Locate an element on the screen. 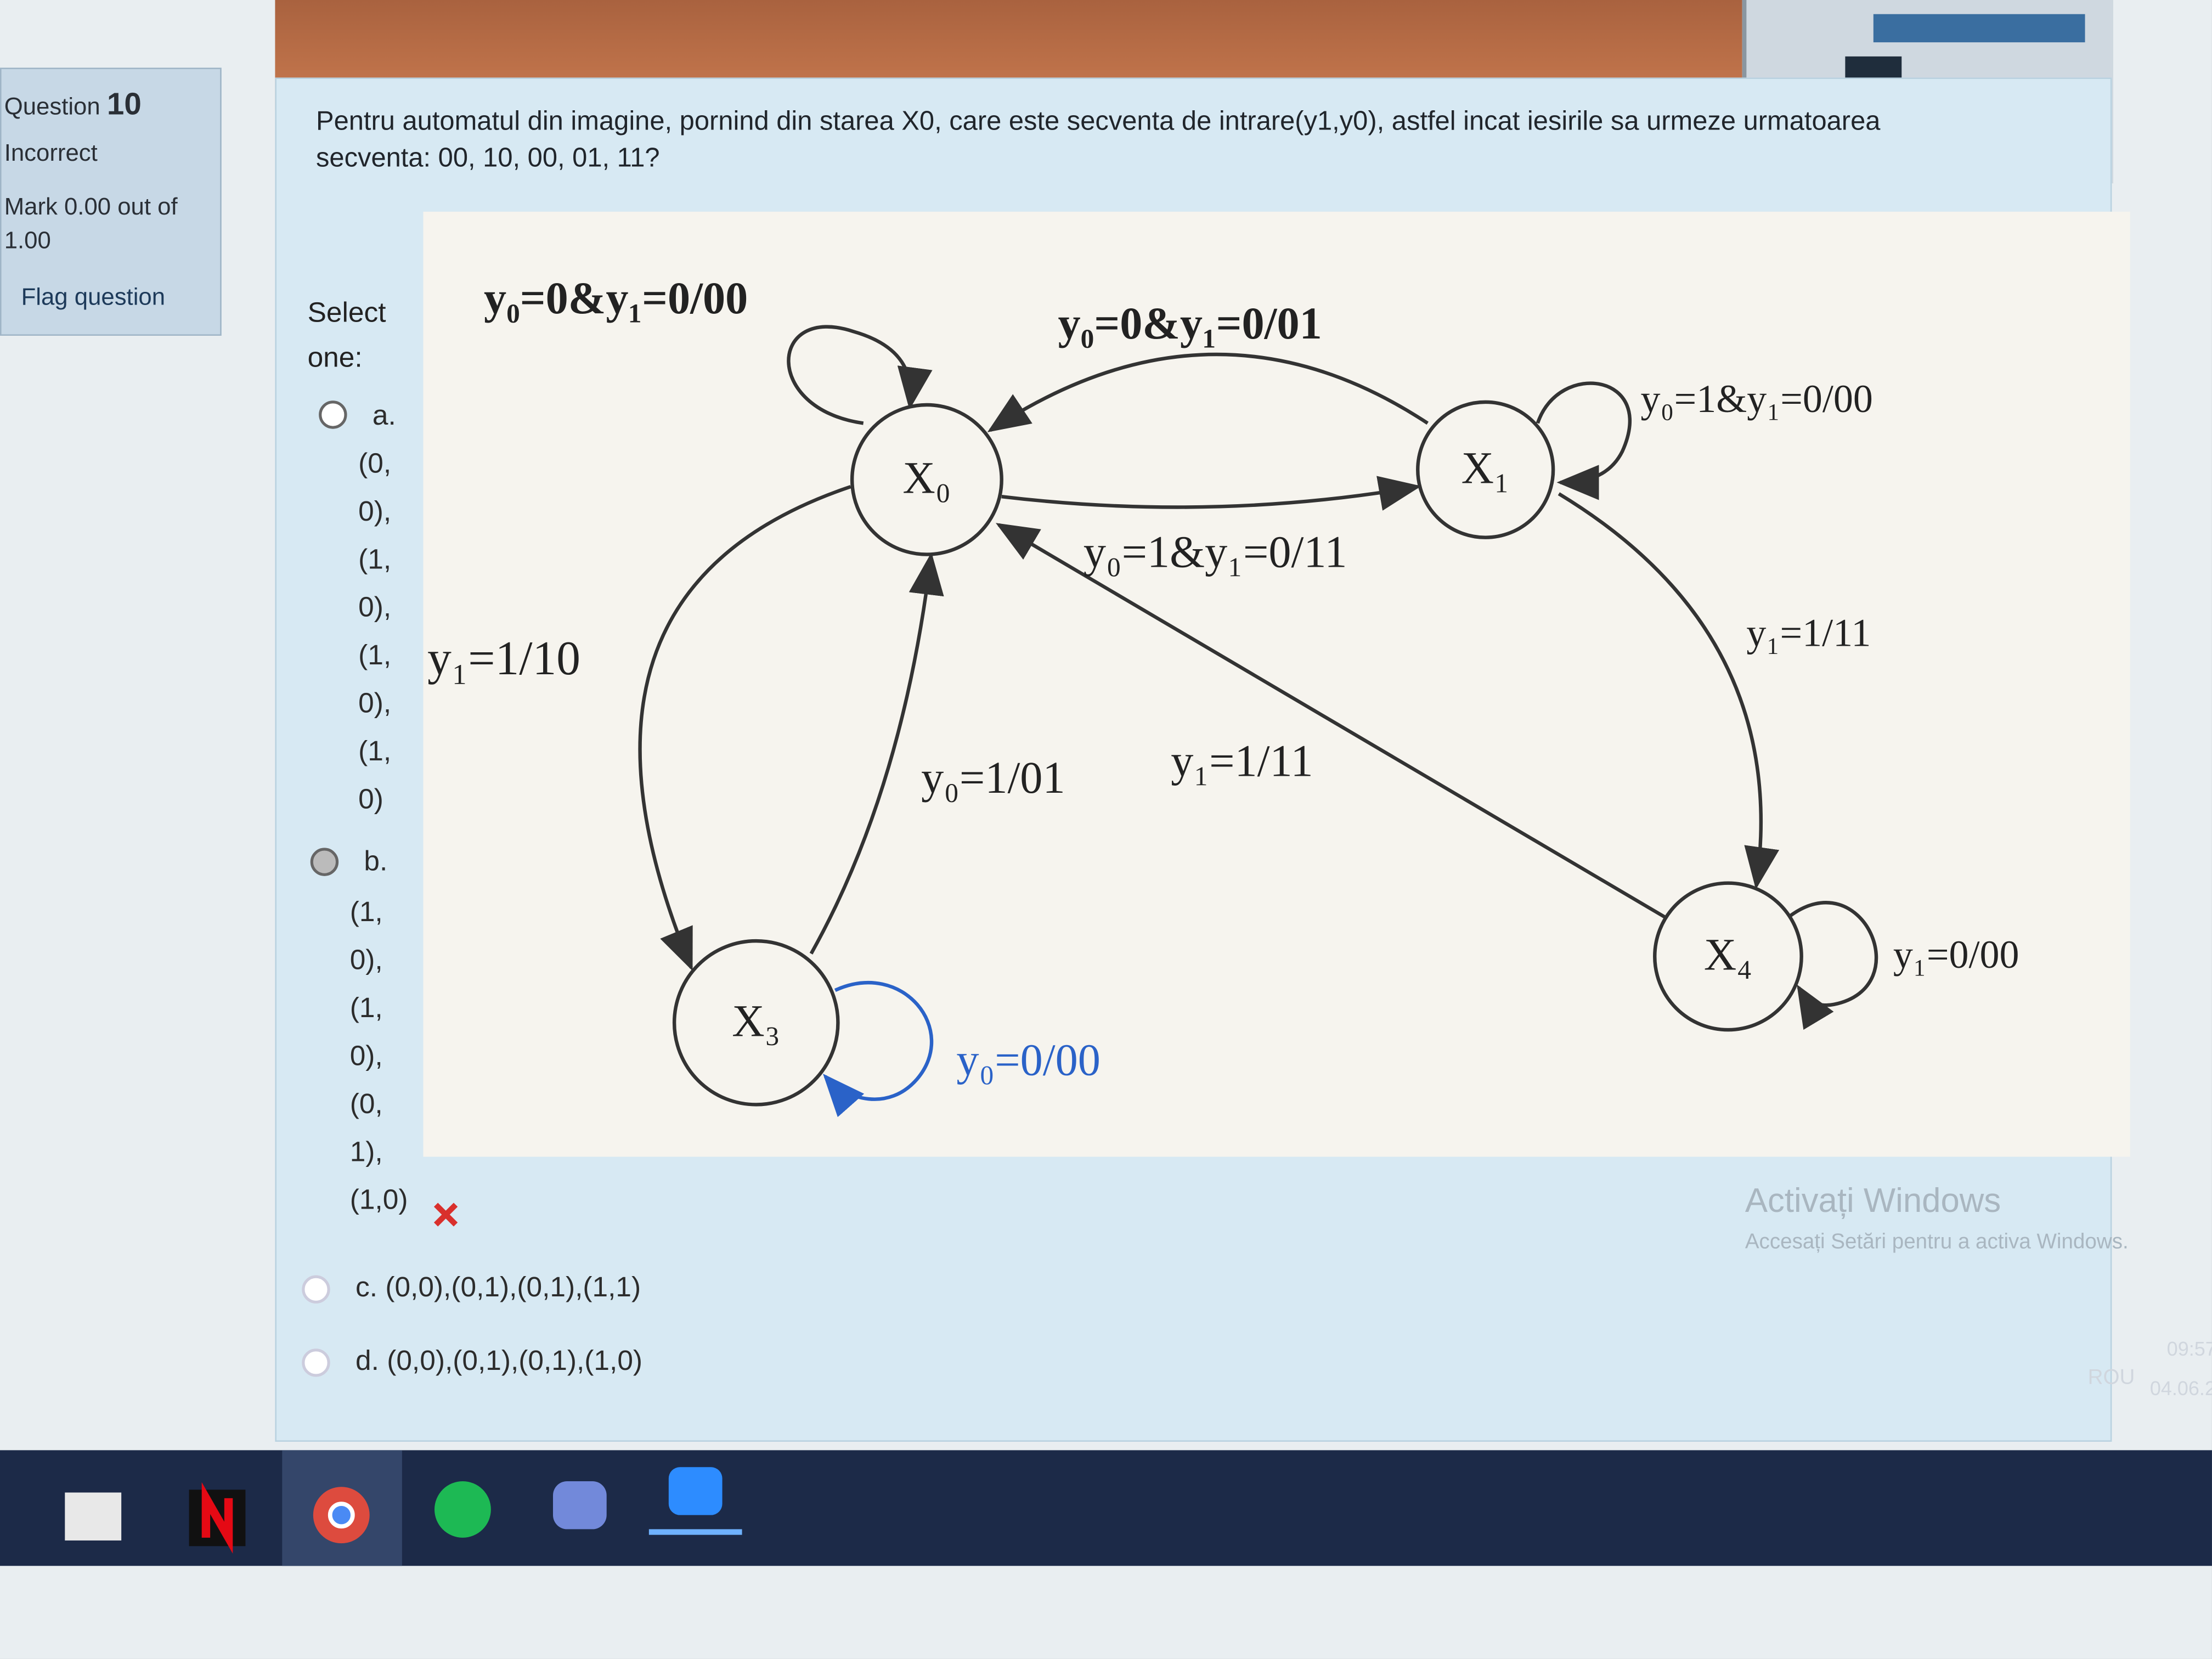  option-c: c. (0,0),(0,1),(0,1),(1,1) is located at coordinates (638, 1288).